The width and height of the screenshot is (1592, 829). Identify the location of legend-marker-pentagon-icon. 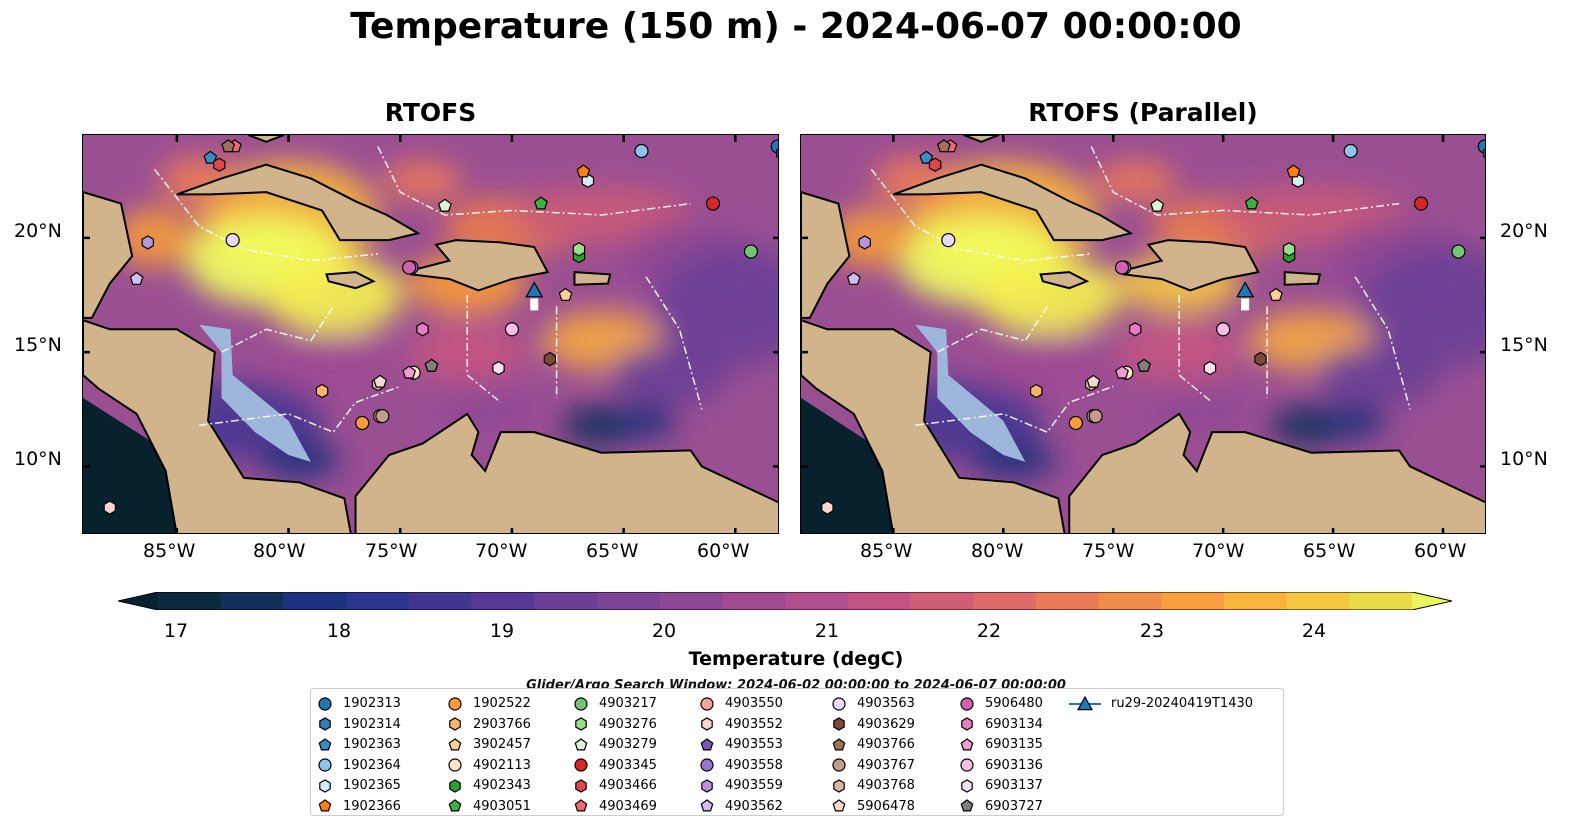
(325, 743).